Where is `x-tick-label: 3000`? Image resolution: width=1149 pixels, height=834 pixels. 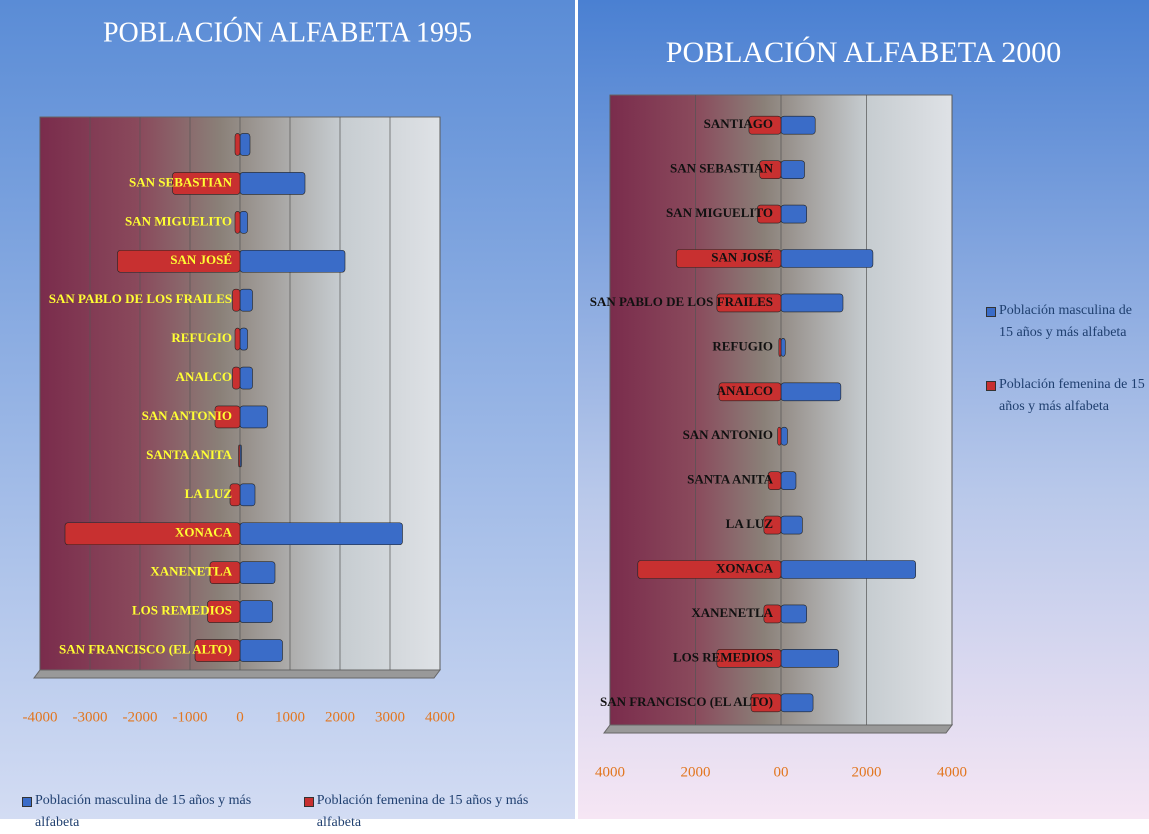
x-tick-label: 3000 is located at coordinates (390, 717).